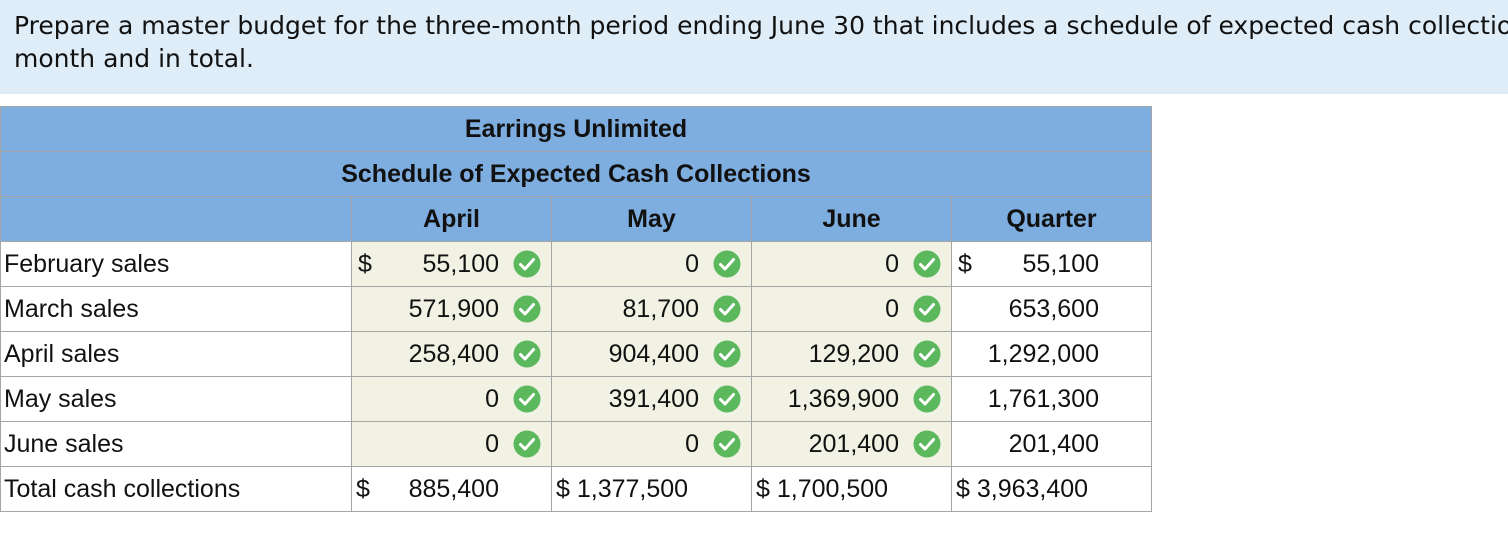  What do you see at coordinates (176, 444) in the screenshot?
I see `row-label: June sales` at bounding box center [176, 444].